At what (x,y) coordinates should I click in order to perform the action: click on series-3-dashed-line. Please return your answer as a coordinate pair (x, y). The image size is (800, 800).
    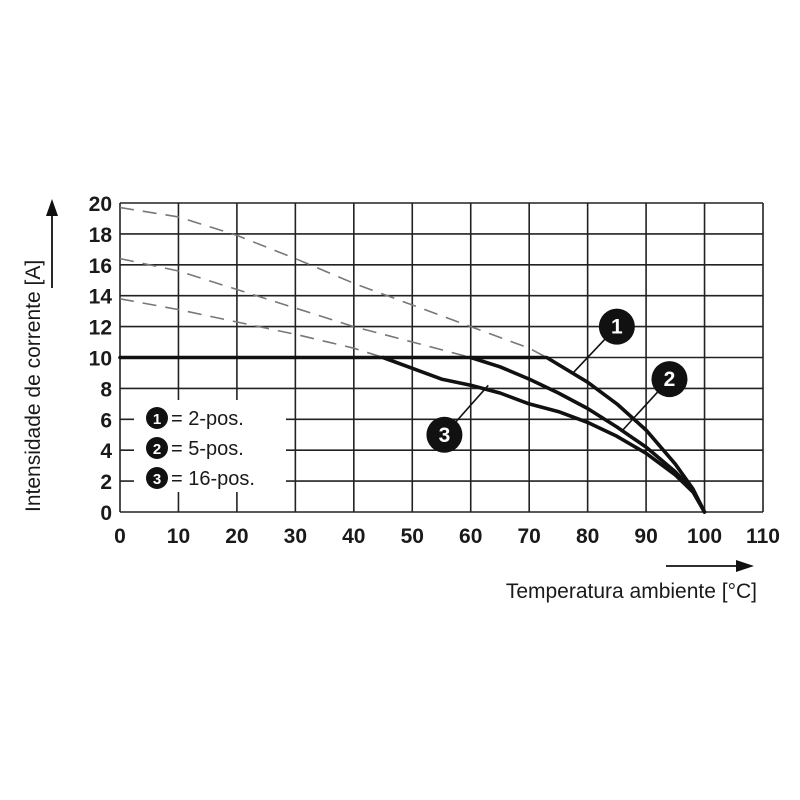
    Looking at the image, I should click on (251, 328).